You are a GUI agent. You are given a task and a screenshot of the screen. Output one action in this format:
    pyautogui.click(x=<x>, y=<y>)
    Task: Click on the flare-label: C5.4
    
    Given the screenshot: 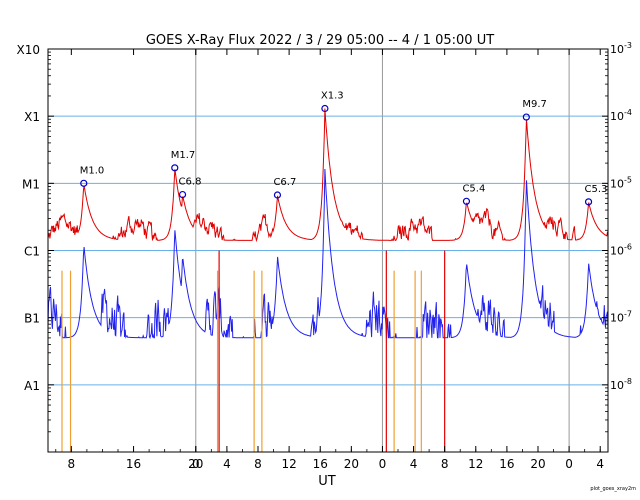 What is the action you would take?
    pyautogui.click(x=473, y=188)
    